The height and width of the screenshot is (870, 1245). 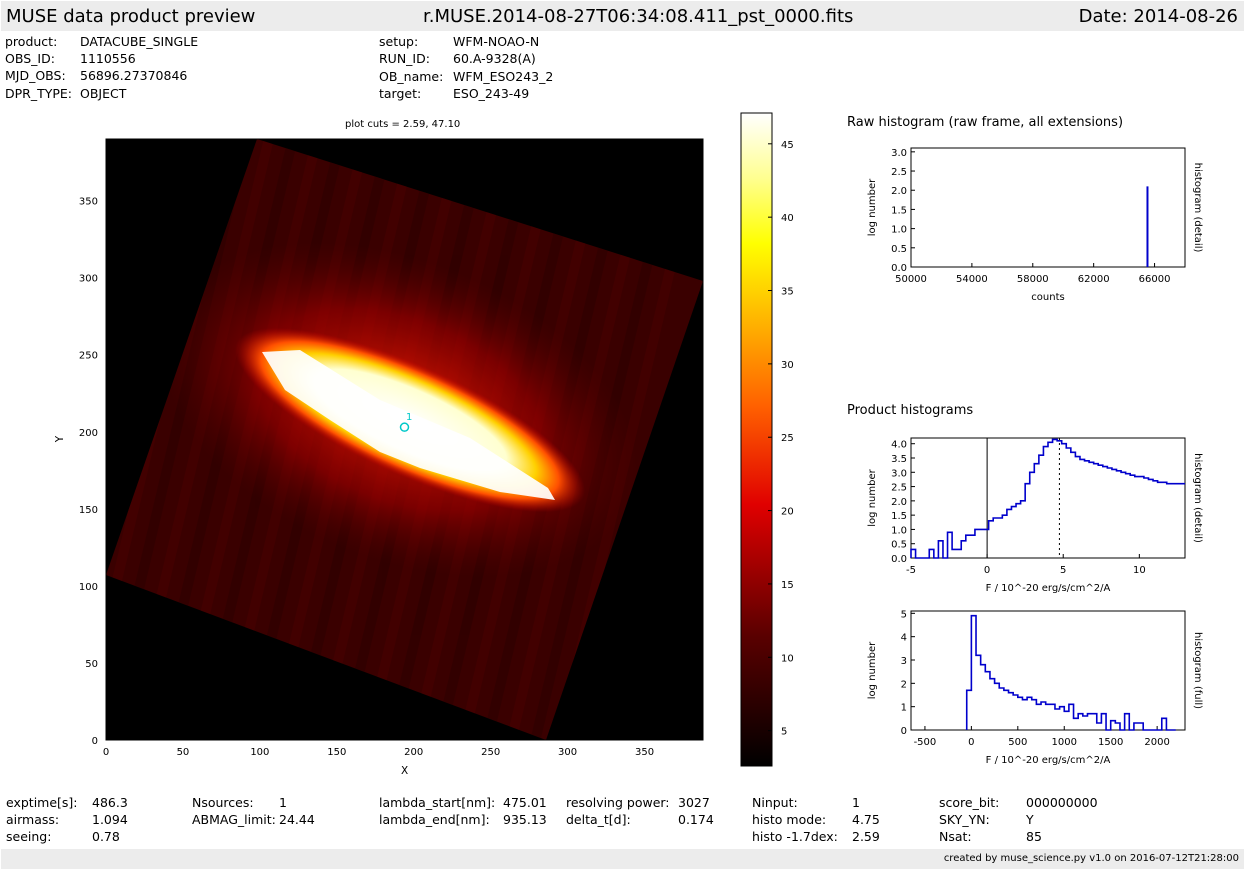 What do you see at coordinates (413, 752) in the screenshot?
I see `x-tick-label: 200` at bounding box center [413, 752].